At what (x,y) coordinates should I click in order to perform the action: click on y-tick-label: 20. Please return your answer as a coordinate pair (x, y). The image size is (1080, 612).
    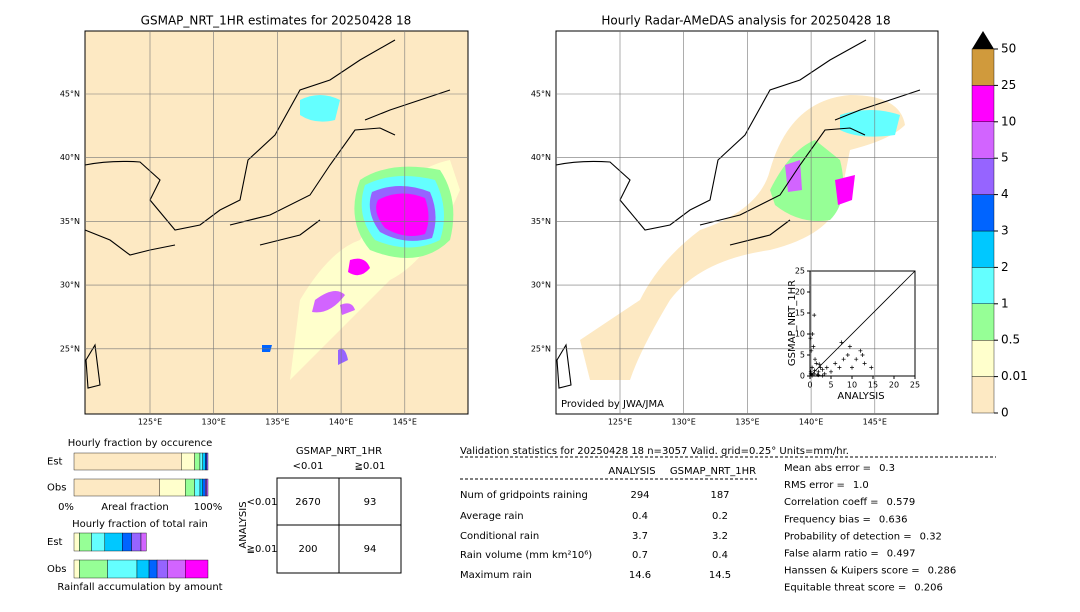
    Looking at the image, I should click on (800, 292).